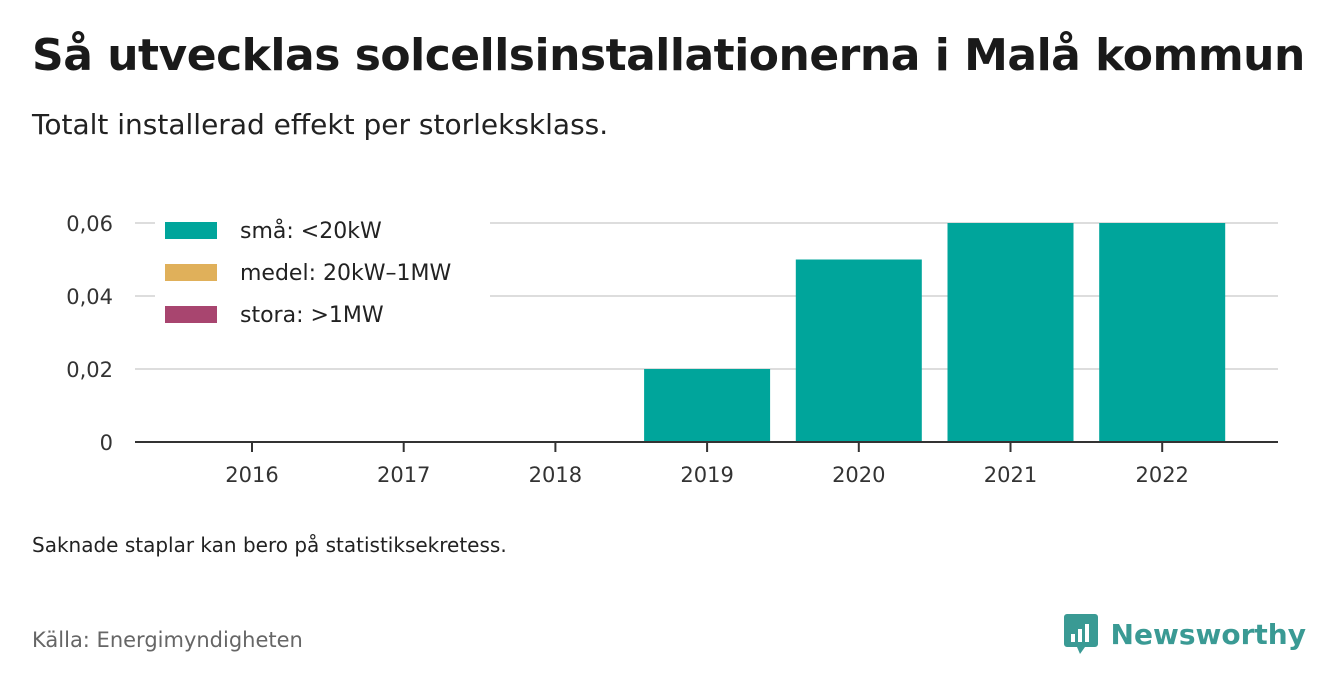  What do you see at coordinates (106, 443) in the screenshot?
I see `y-tick-label: 0` at bounding box center [106, 443].